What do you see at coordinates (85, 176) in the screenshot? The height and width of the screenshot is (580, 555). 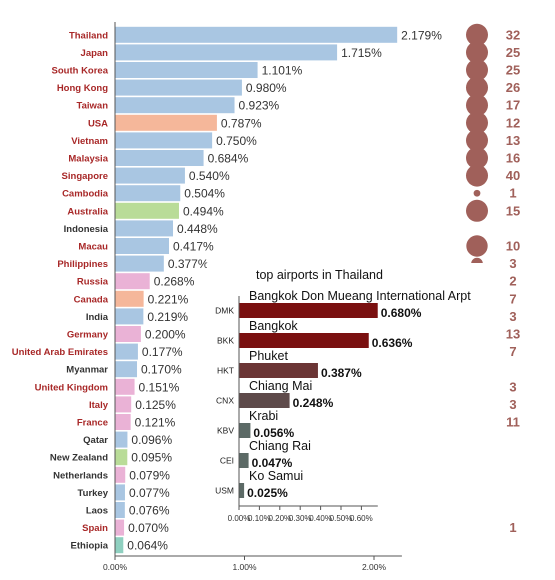 I see `country-label: Singapore` at bounding box center [85, 176].